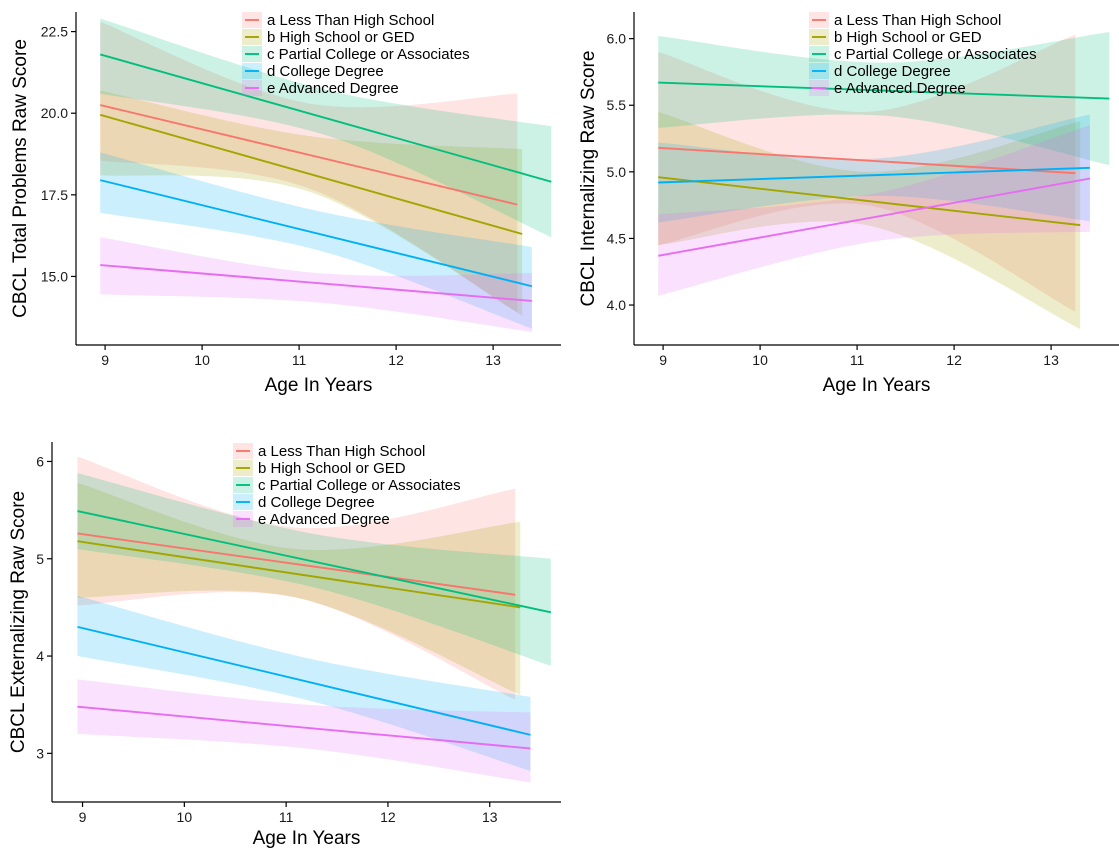 The height and width of the screenshot is (848, 1119). Describe the element at coordinates (40, 753) in the screenshot. I see `y-tick-label: 3` at that location.